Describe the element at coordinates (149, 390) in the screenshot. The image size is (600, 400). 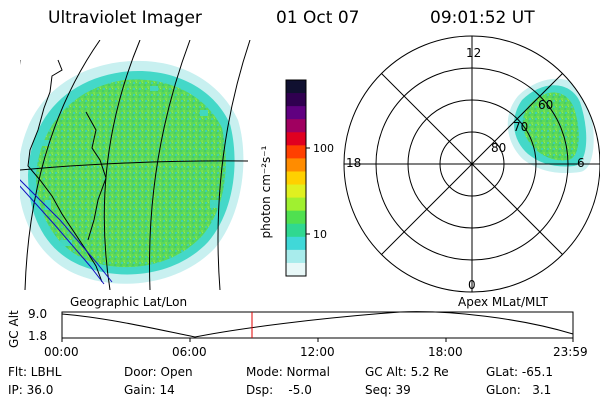
I see `info-gain: Gain: 14` at that location.